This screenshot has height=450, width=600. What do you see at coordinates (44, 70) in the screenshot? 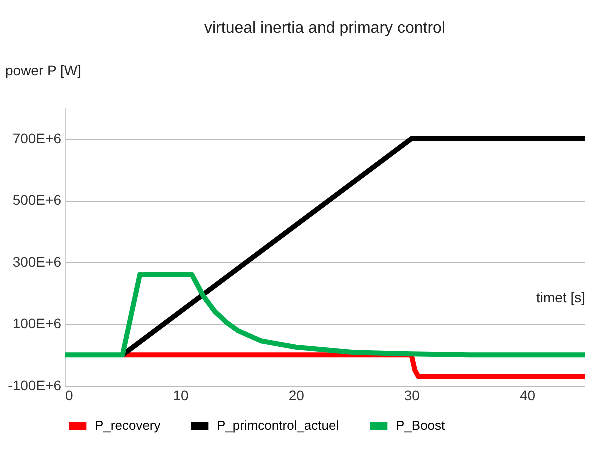
I see `y-axis-title: power P [W]` at bounding box center [44, 70].